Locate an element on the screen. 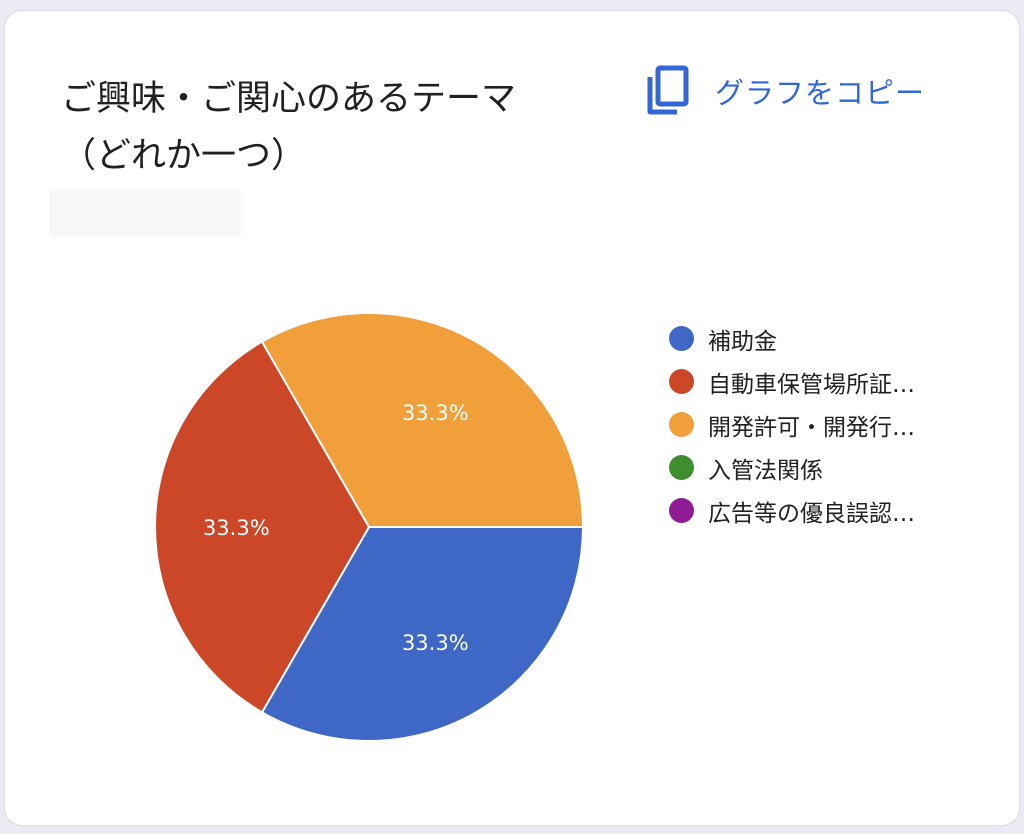 This screenshot has height=834, width=1024. legend-item-0: 補助金 is located at coordinates (792, 338).